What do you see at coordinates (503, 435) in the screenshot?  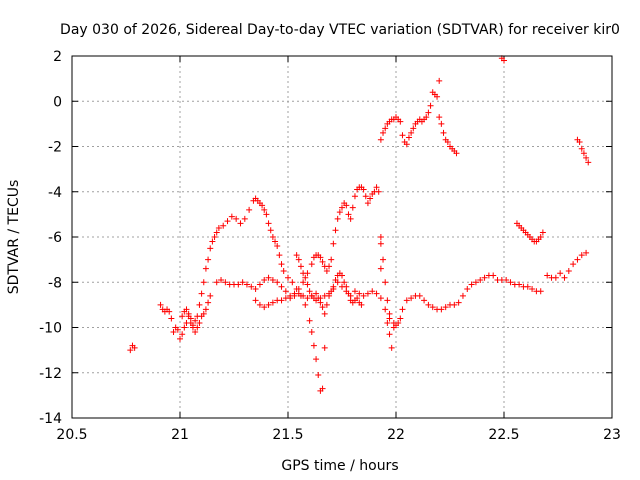 I see `x-tick-label: 22.5` at bounding box center [503, 435].